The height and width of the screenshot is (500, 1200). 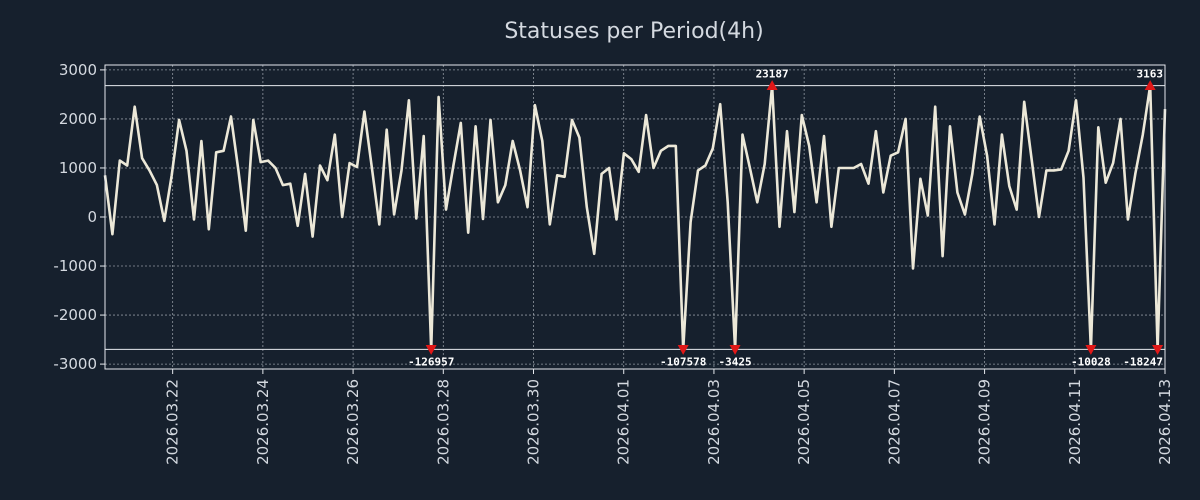 What do you see at coordinates (173, 422) in the screenshot?
I see `x-tick-label: 2026.03.22` at bounding box center [173, 422].